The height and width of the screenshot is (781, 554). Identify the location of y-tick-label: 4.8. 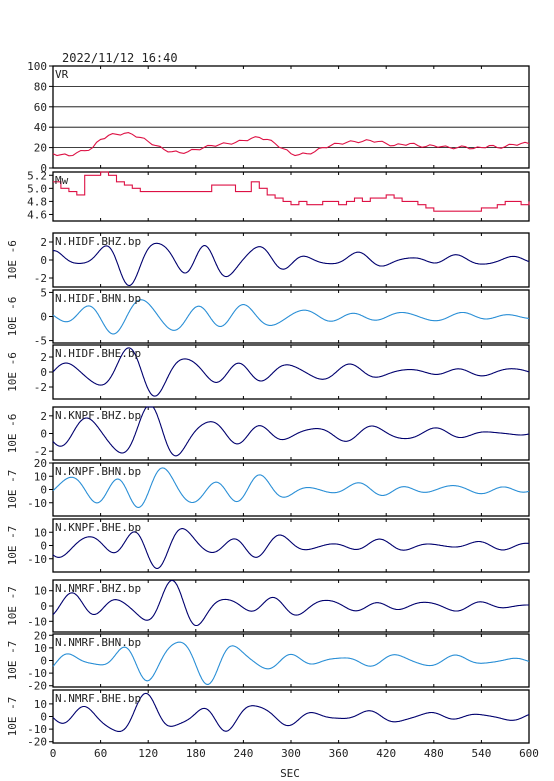
(37, 201).